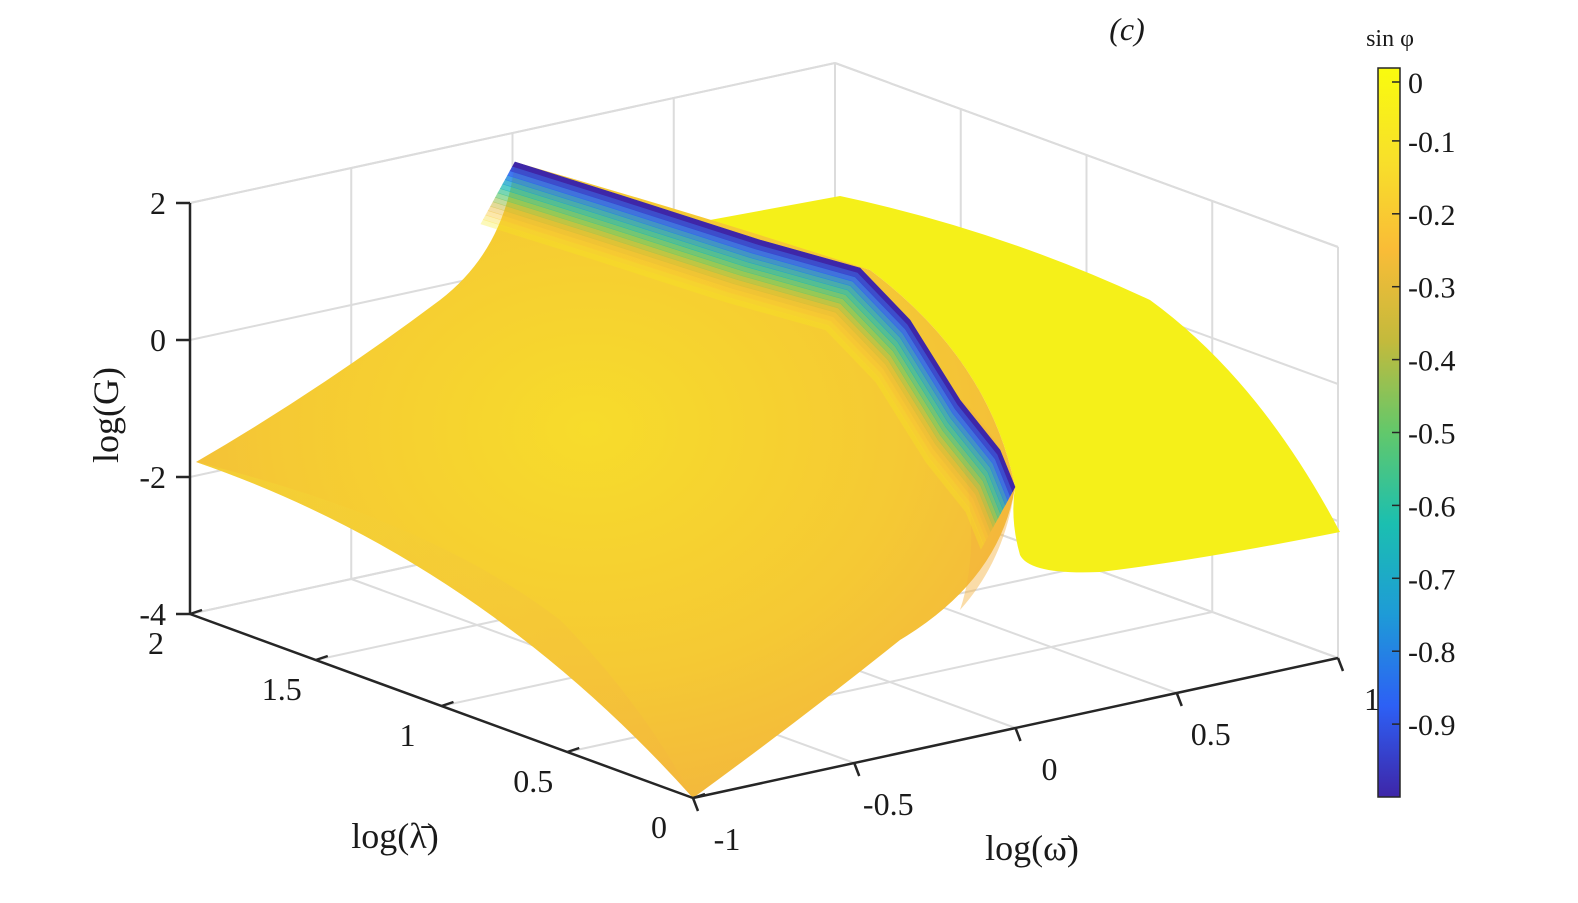  What do you see at coordinates (1432, 434) in the screenshot?
I see `colorbar-tick-label: -0.5` at bounding box center [1432, 434].